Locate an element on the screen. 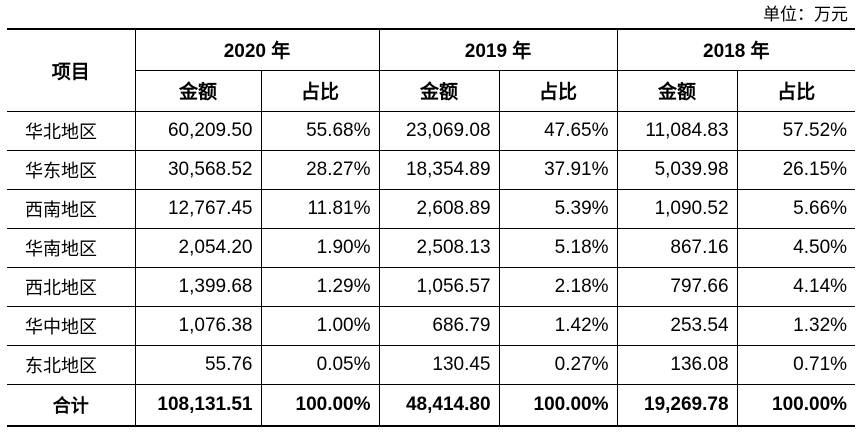 This screenshot has height=441, width=862. header-year-2020: 2020 年 is located at coordinates (257, 49).